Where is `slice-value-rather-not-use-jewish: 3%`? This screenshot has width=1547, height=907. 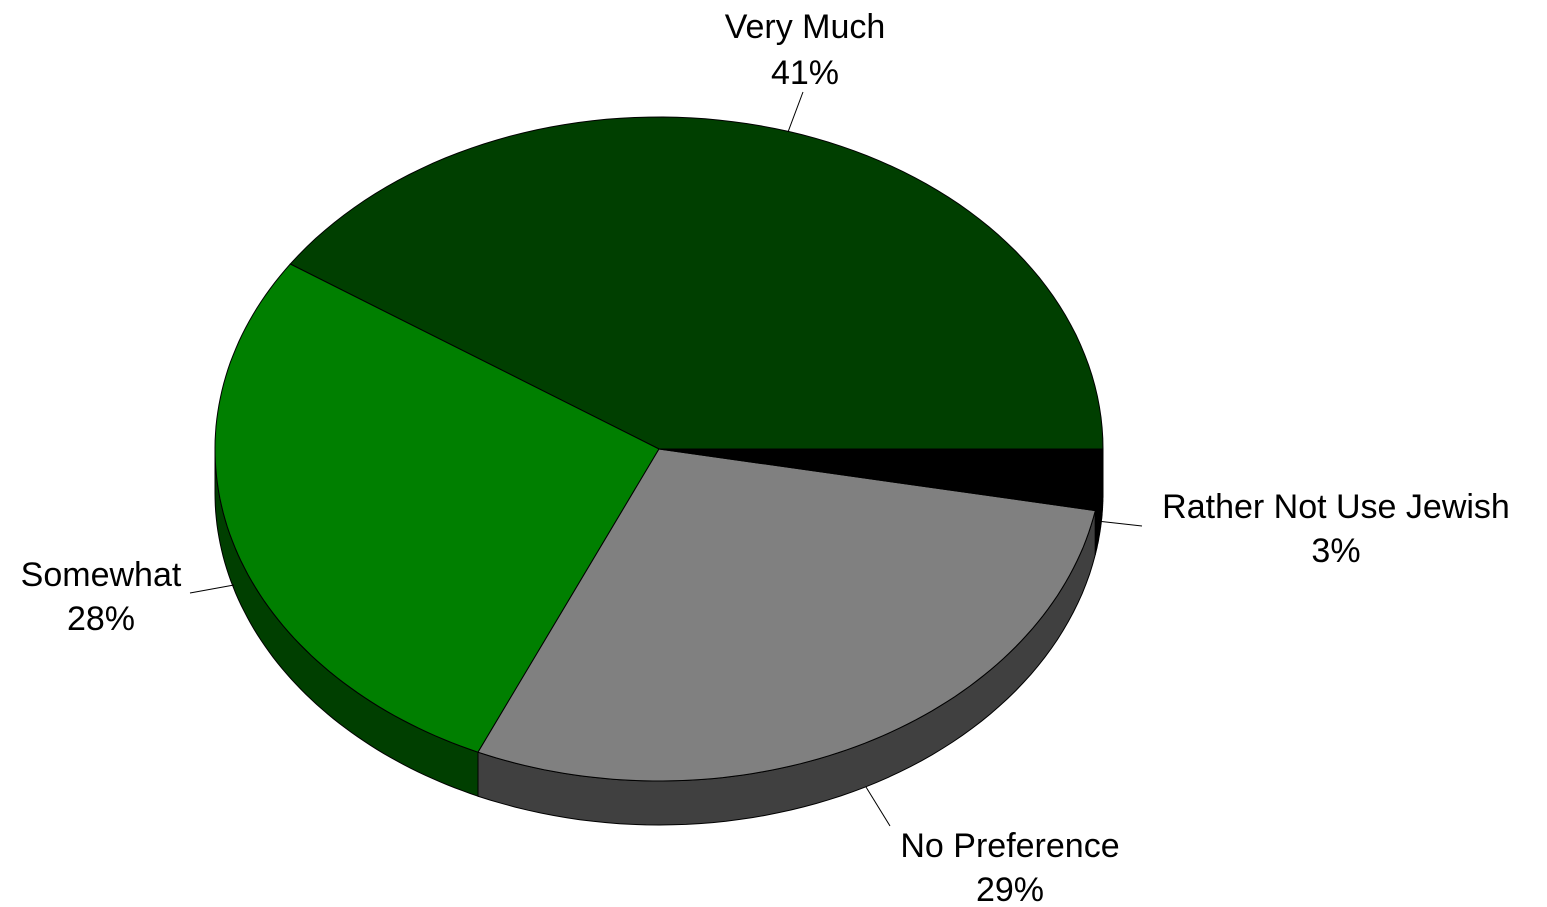 slice-value-rather-not-use-jewish: 3% is located at coordinates (1335, 551).